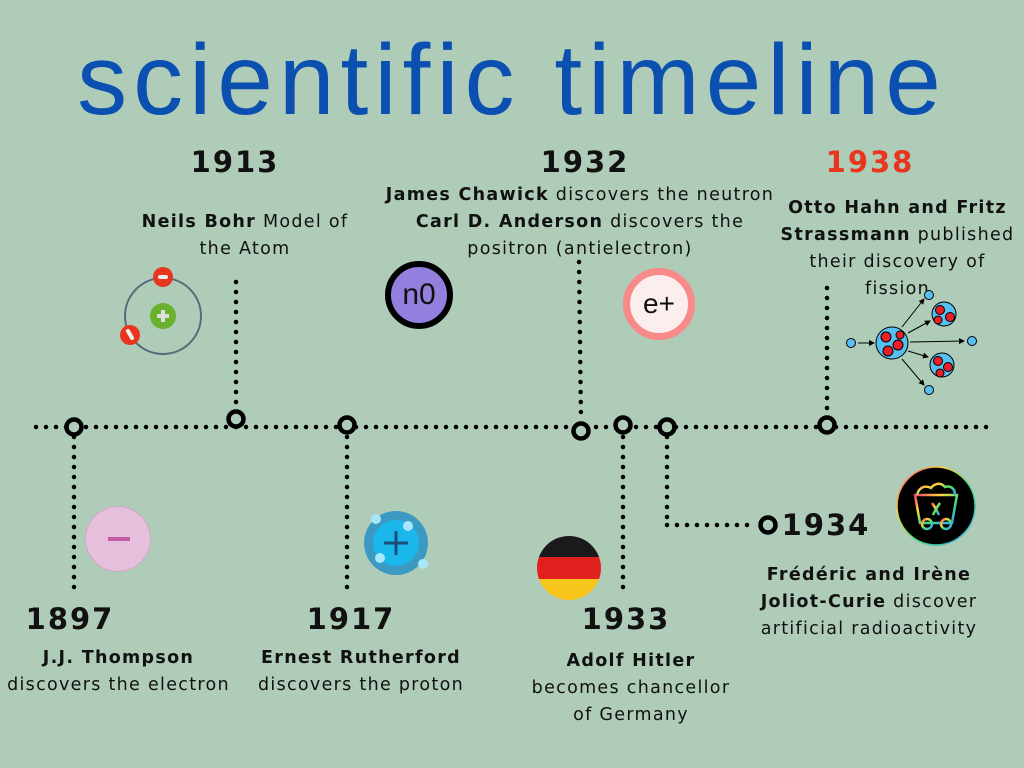 This screenshot has width=1024, height=768. Describe the element at coordinates (626, 619) in the screenshot. I see `year-1933: 1933` at that location.